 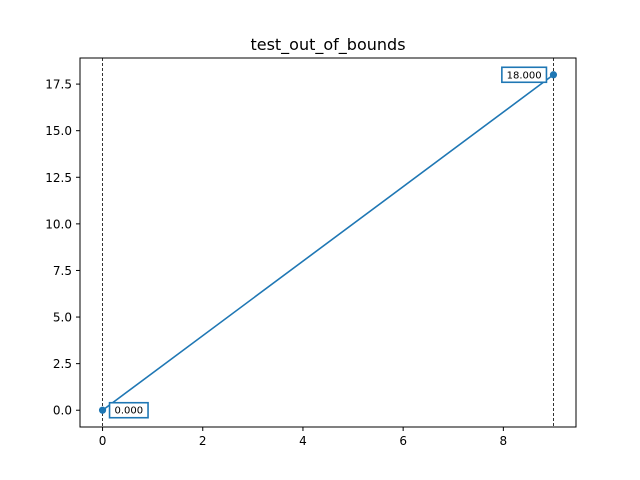 I want to click on annotation-1: 18.000, so click(x=524, y=75).